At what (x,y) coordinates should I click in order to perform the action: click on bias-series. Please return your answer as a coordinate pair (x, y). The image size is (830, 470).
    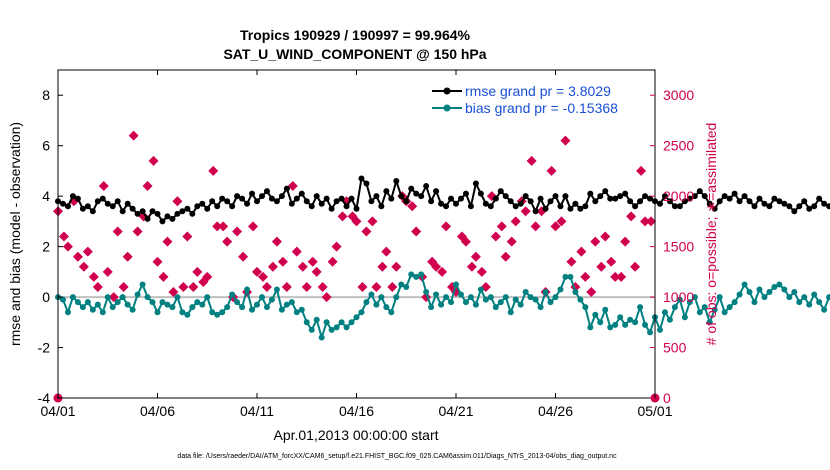
    Looking at the image, I should click on (442, 306).